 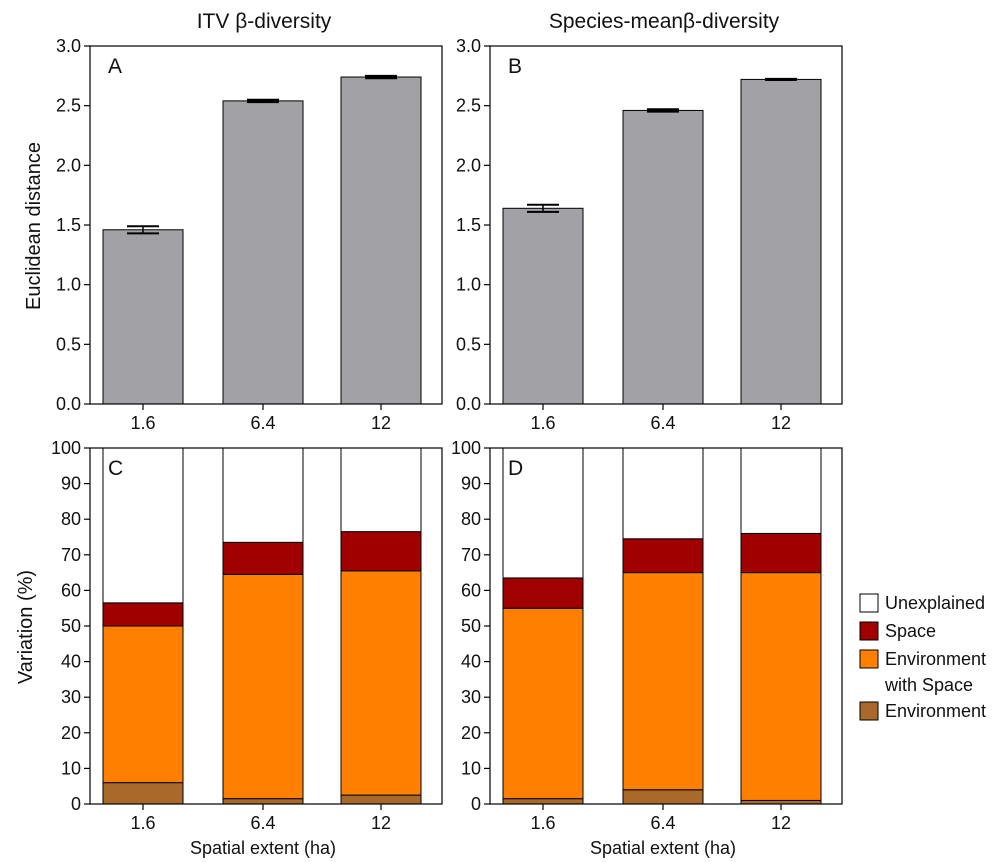 I want to click on y-axis-title-top: Euclidean distance, so click(x=34, y=226).